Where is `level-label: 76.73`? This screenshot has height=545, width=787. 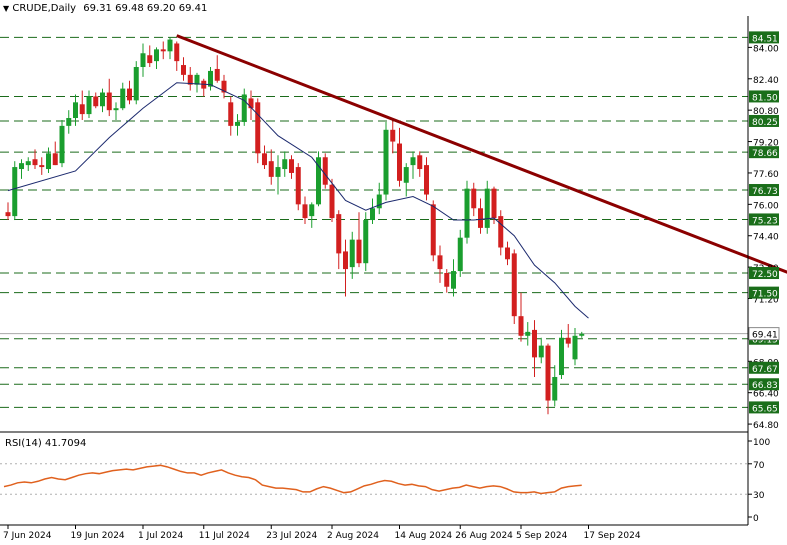
level-label: 76.73 is located at coordinates (765, 192).